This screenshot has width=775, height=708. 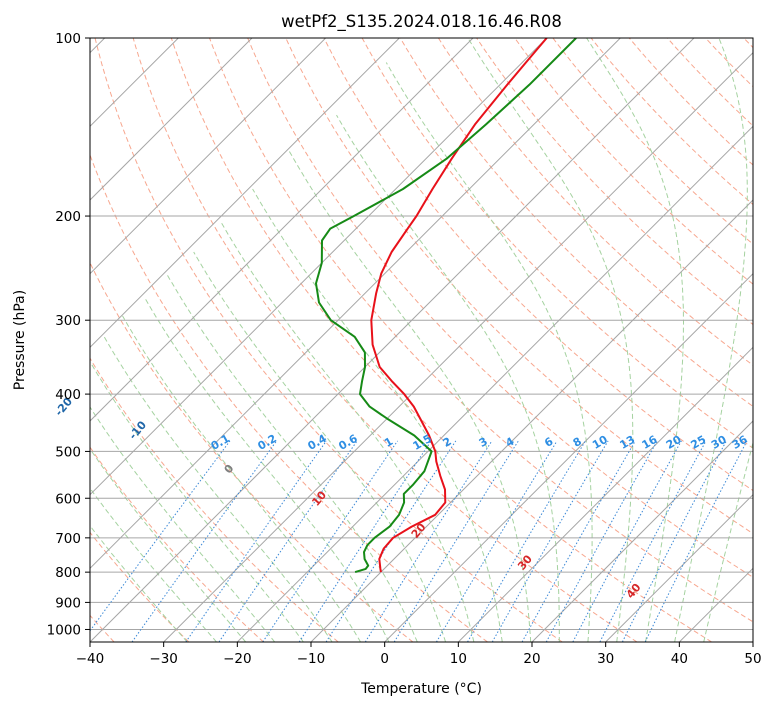 I want to click on x-tick-label: −10, so click(x=311, y=659).